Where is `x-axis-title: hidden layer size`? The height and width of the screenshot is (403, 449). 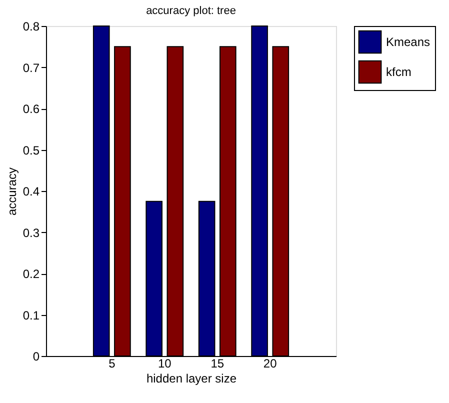
x-axis-title: hidden layer size is located at coordinates (191, 379).